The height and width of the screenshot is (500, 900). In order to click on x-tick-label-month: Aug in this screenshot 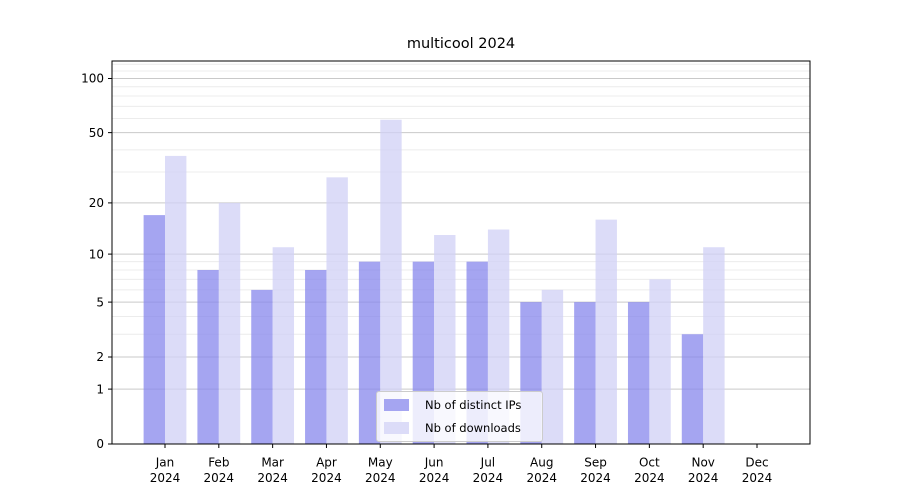, I will do `click(541, 463)`.